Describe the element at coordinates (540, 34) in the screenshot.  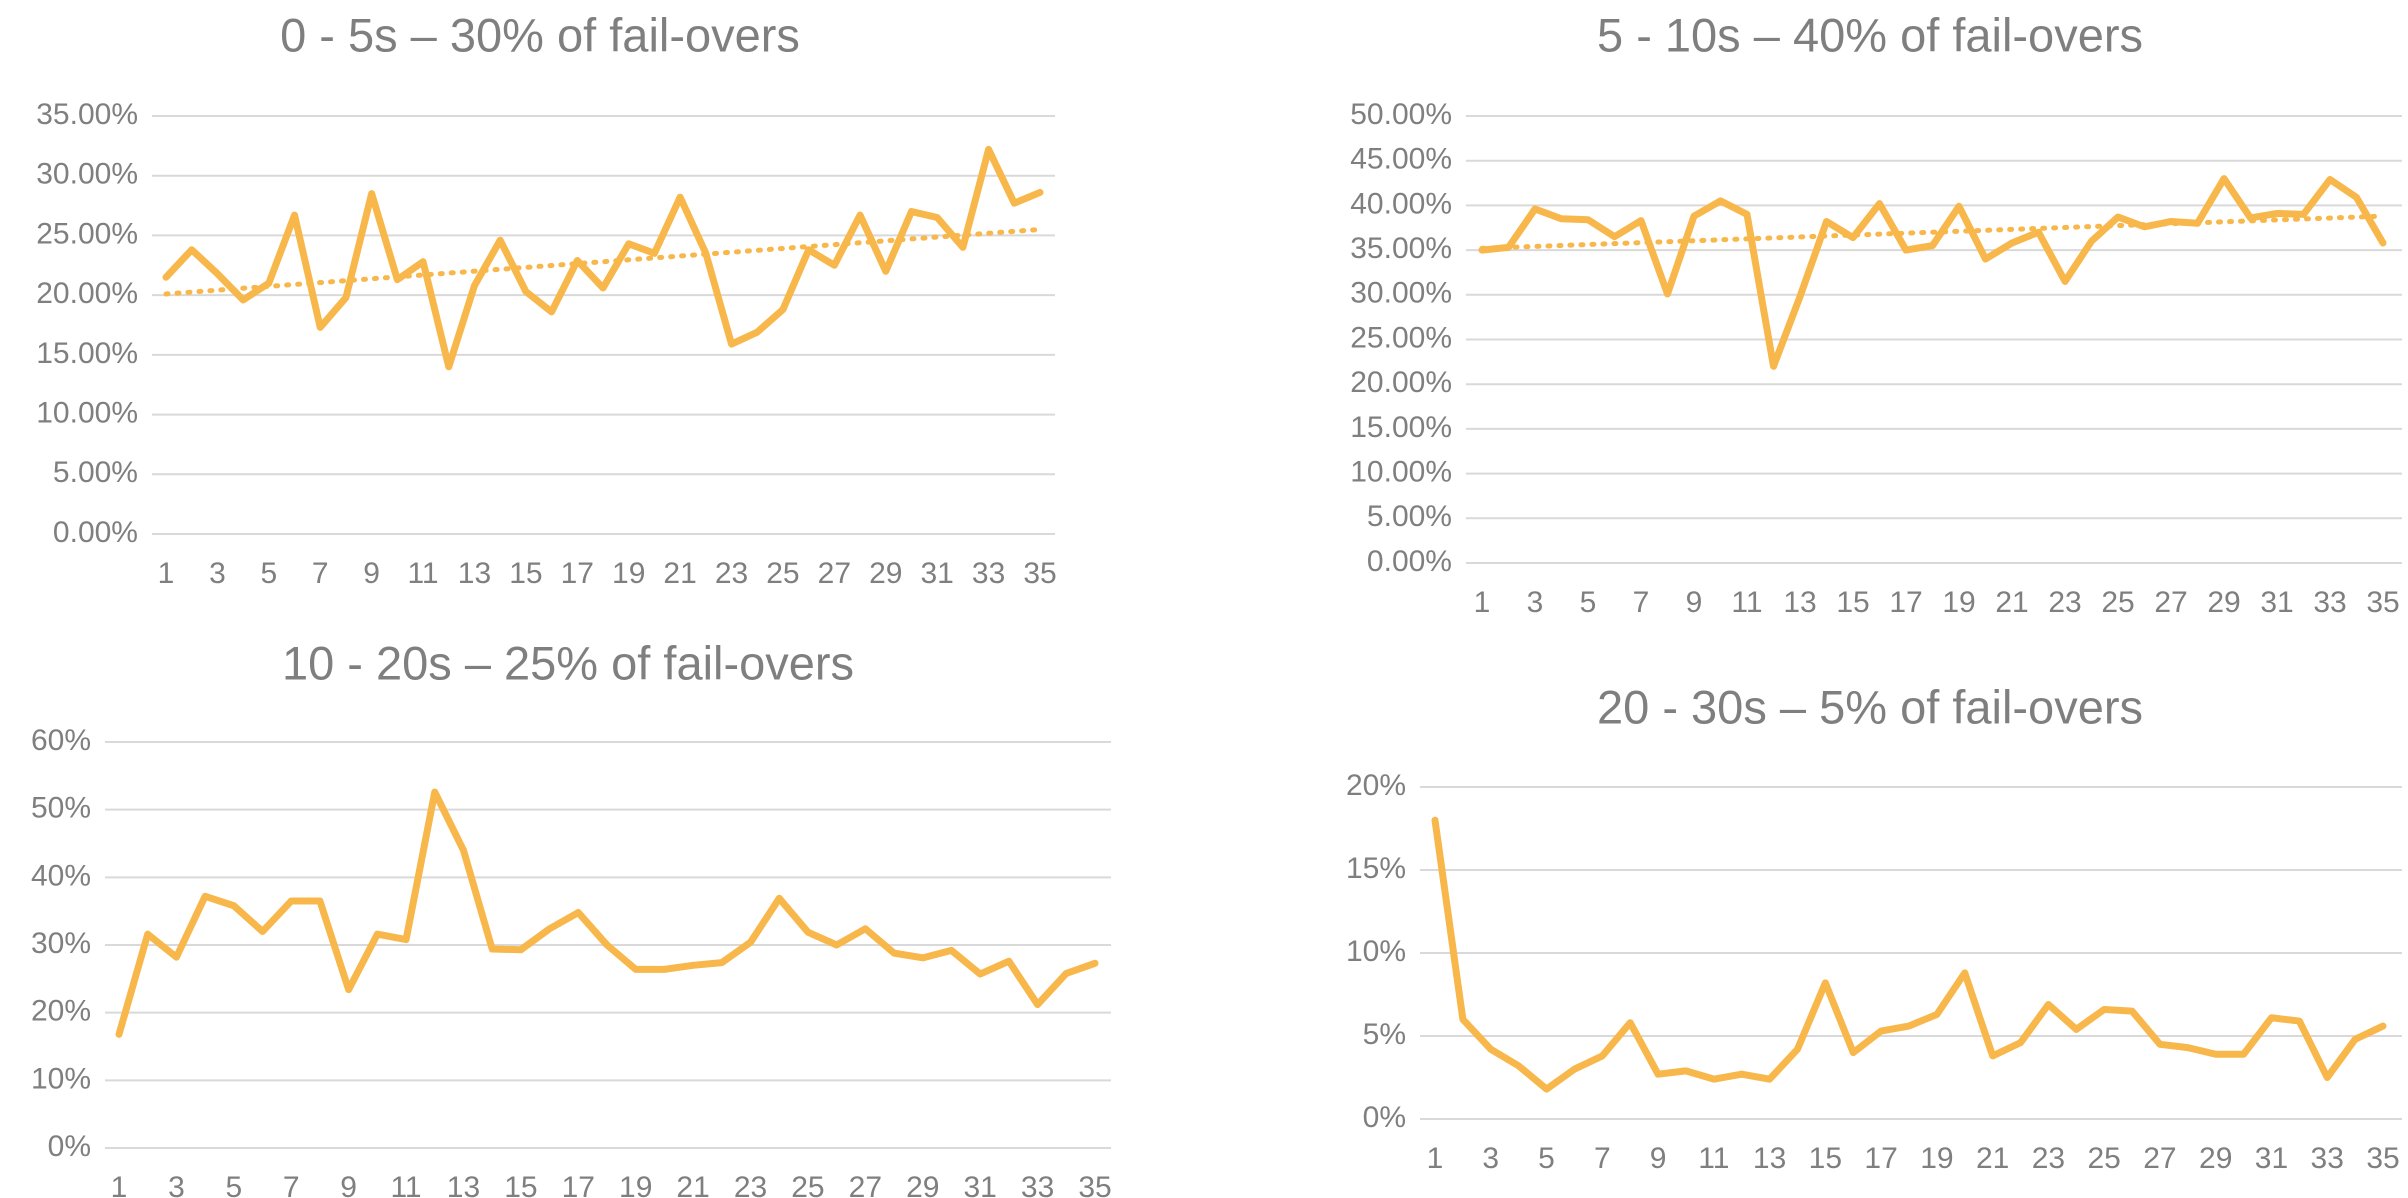
I see `chart-title: 0 - 5s – 30% of fail-overs` at that location.